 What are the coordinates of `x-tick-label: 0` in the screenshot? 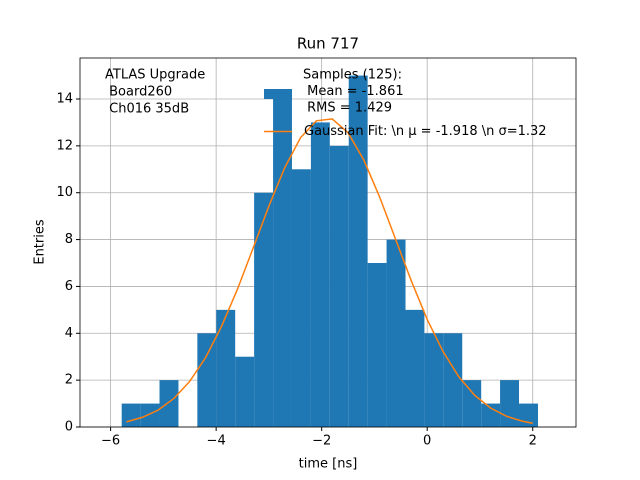 It's located at (427, 441).